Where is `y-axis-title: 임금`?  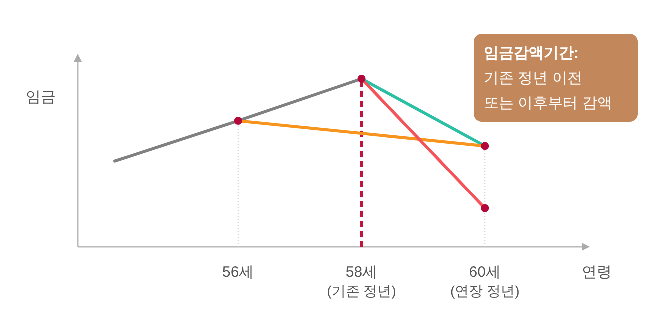
y-axis-title: 임금 is located at coordinates (41, 97).